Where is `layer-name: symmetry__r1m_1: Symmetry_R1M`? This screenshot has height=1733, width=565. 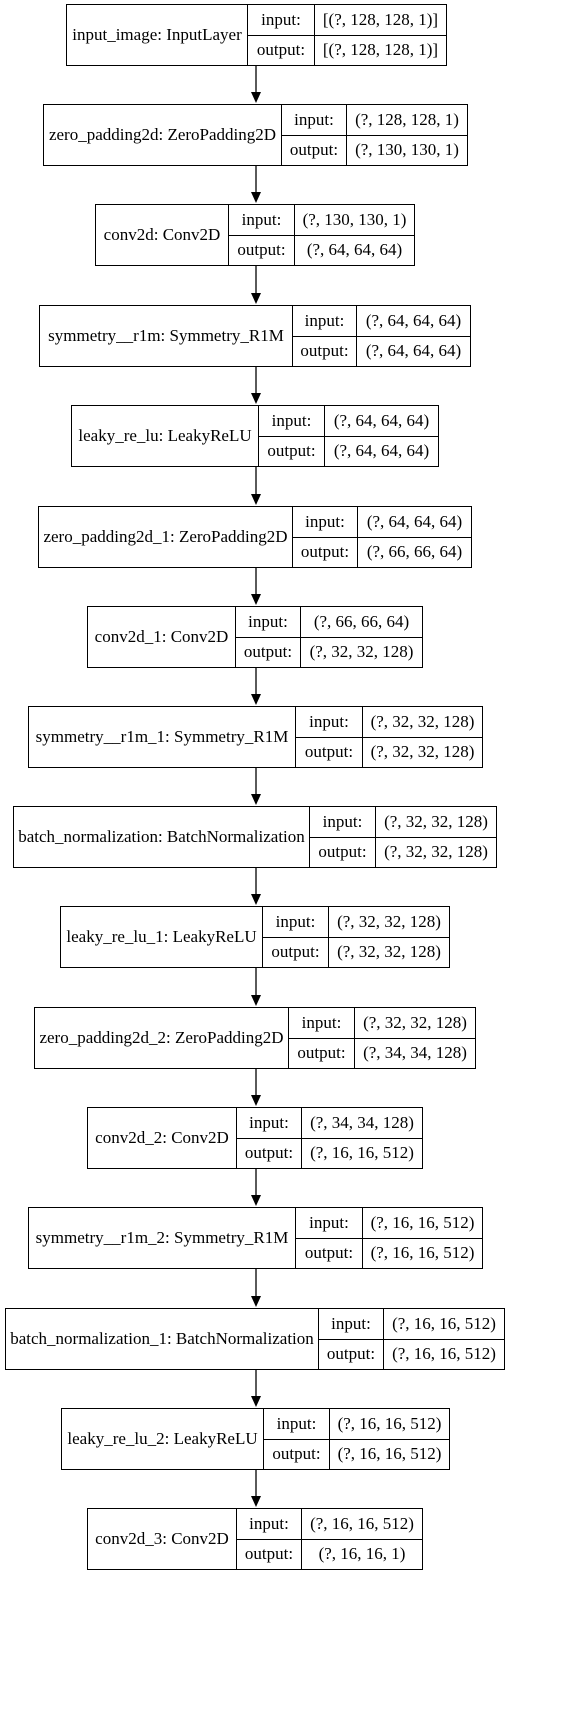
layer-name: symmetry__r1m_1: Symmetry_R1M is located at coordinates (162, 737).